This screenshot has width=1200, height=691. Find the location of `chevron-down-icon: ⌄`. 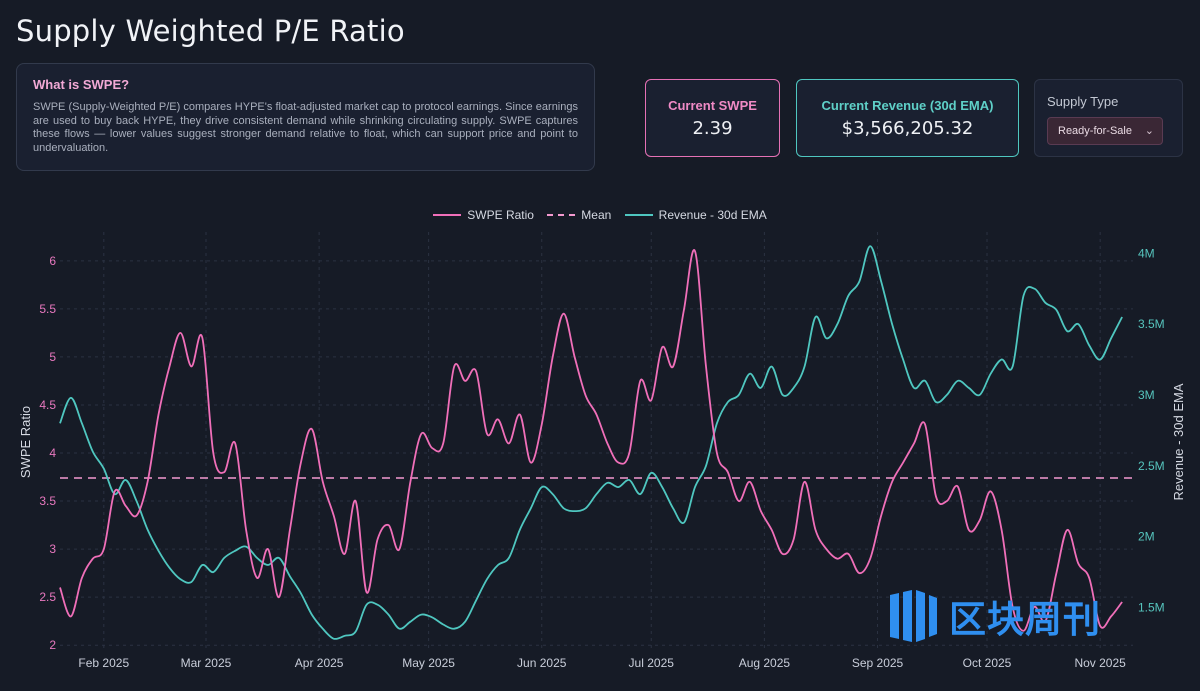

chevron-down-icon: ⌄ is located at coordinates (1149, 131).